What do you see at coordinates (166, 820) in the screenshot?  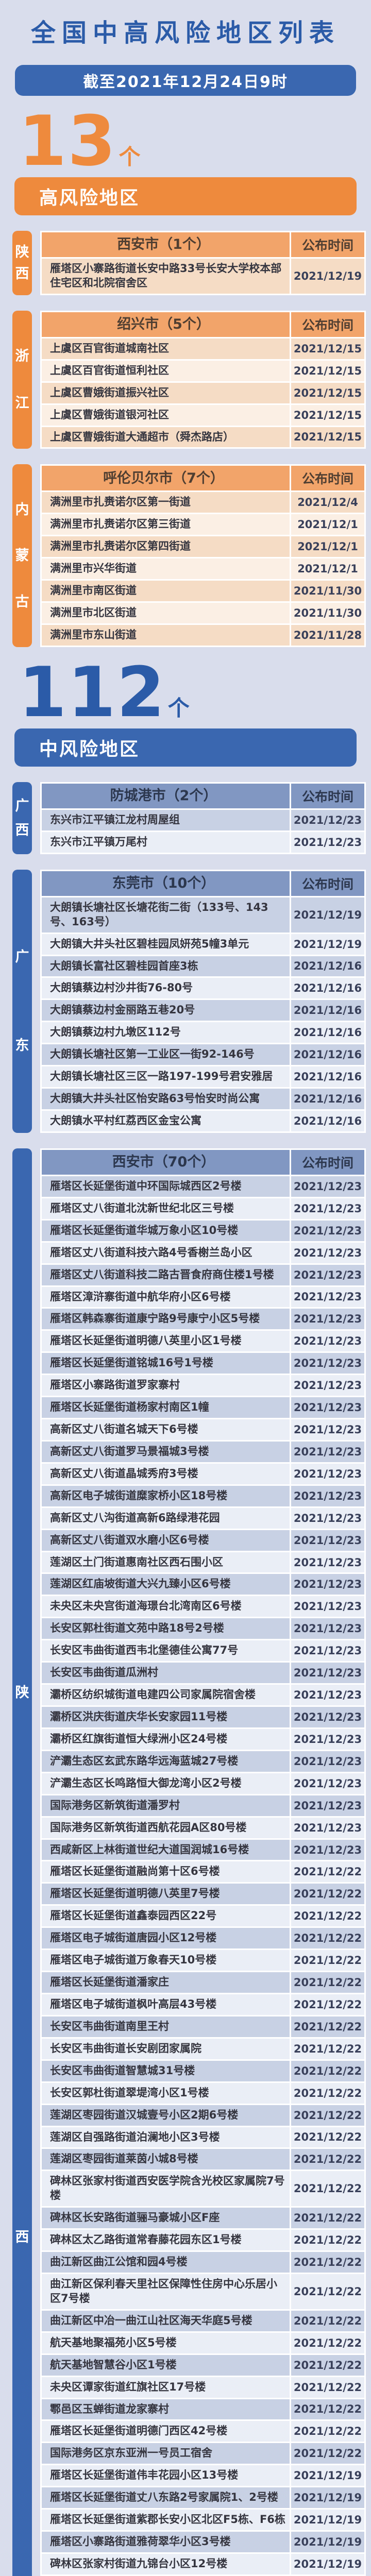 I see `area-cell: 东兴市江平镇江龙村周屋组` at bounding box center [166, 820].